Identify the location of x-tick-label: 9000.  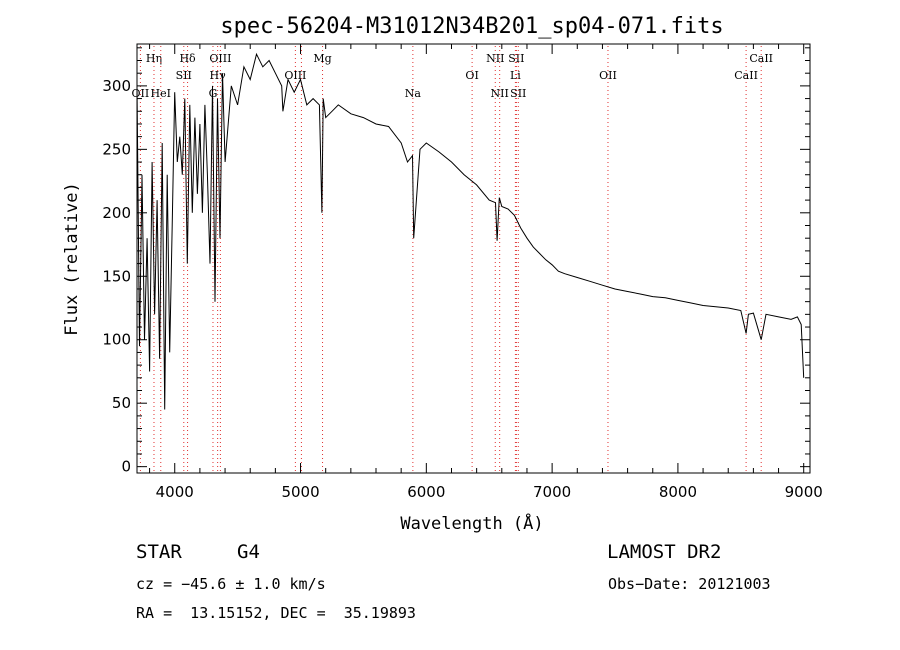
(804, 492).